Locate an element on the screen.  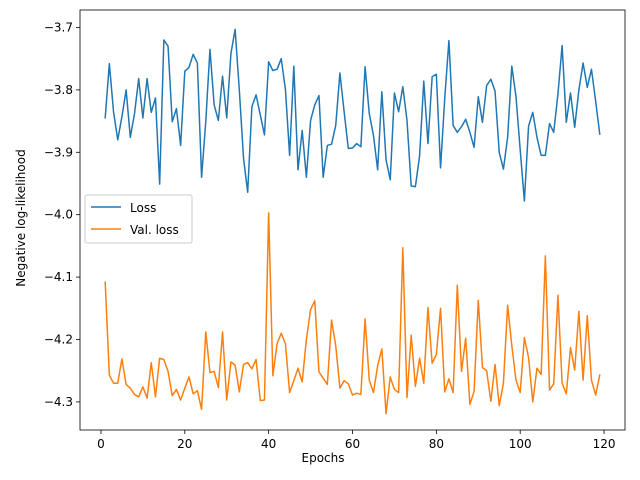
legend-label-val-loss: Val. loss is located at coordinates (154, 230).